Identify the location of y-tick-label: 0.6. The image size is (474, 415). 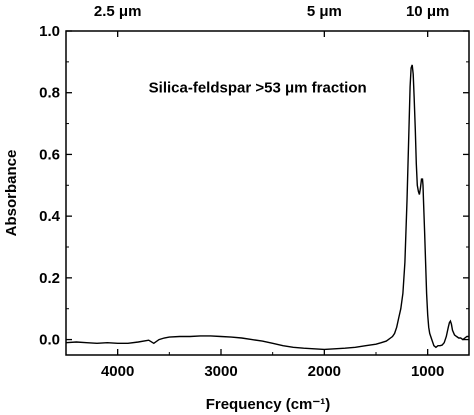
(49, 154).